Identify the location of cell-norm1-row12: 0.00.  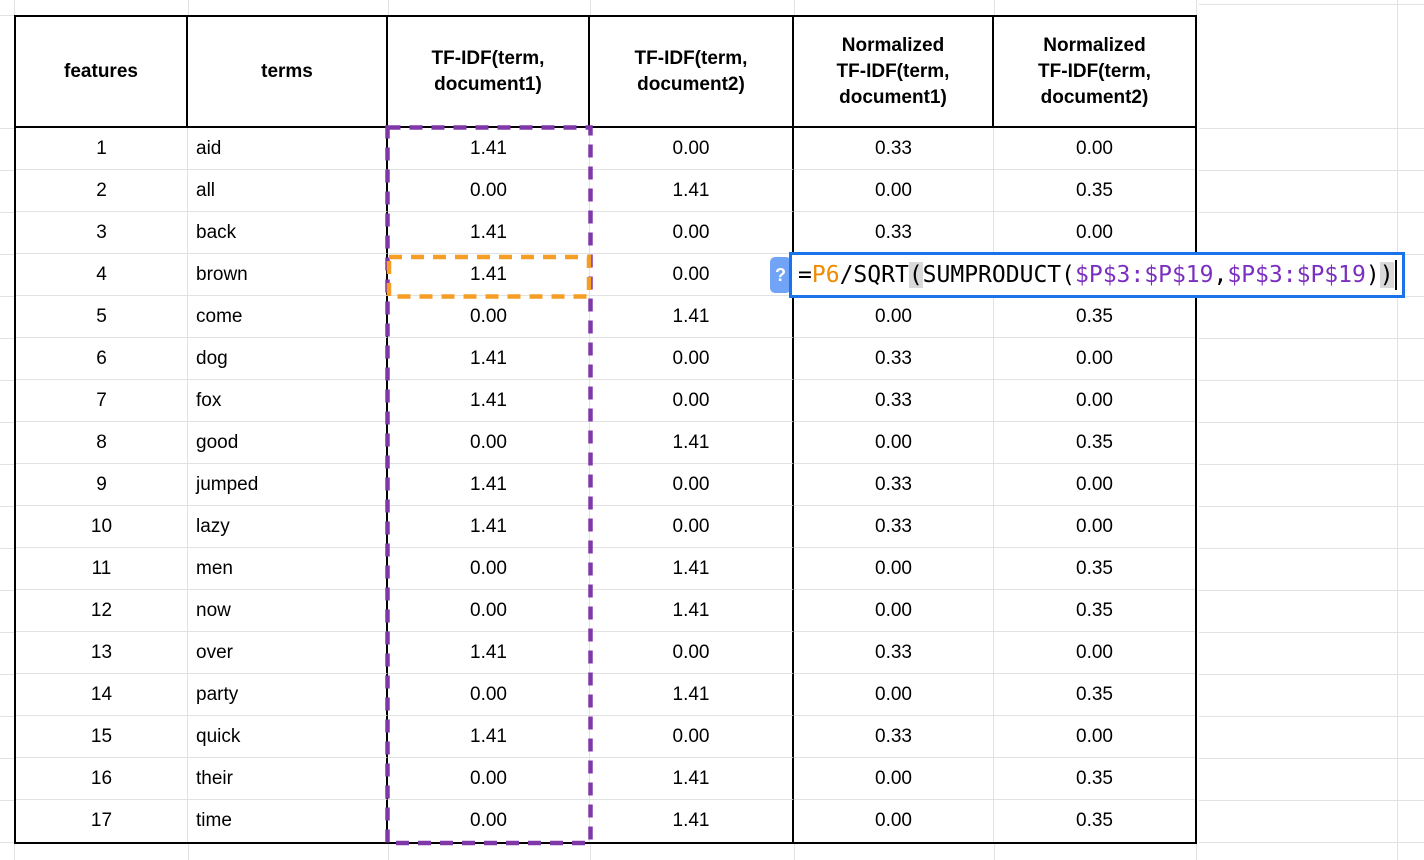
(894, 611).